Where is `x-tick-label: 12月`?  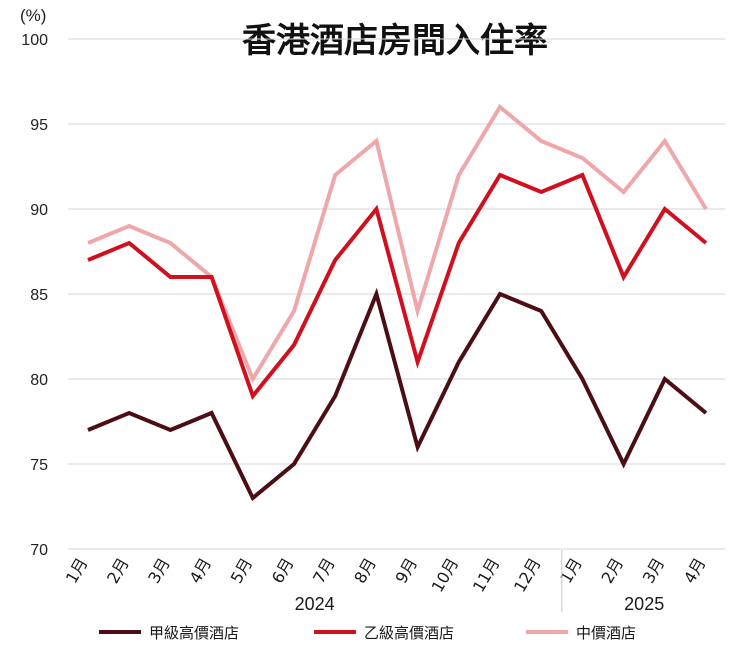
x-tick-label: 12月 is located at coordinates (527, 575).